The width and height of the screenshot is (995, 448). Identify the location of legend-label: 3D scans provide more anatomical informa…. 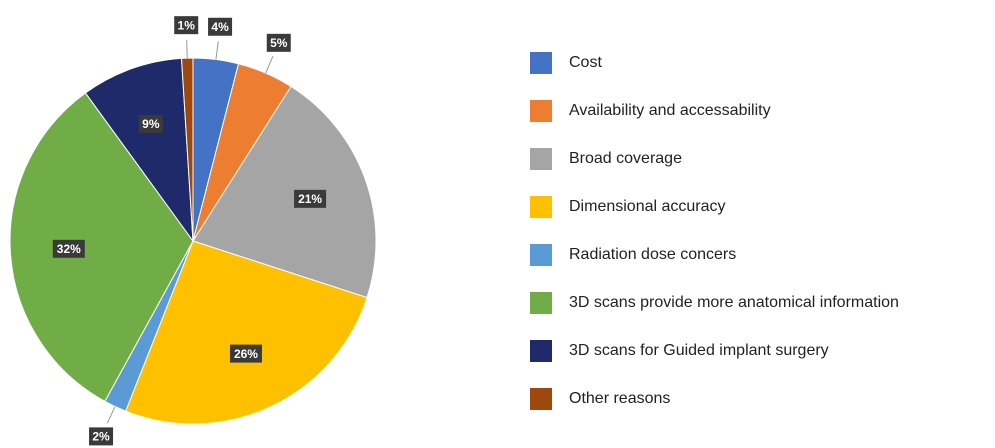
(734, 302).